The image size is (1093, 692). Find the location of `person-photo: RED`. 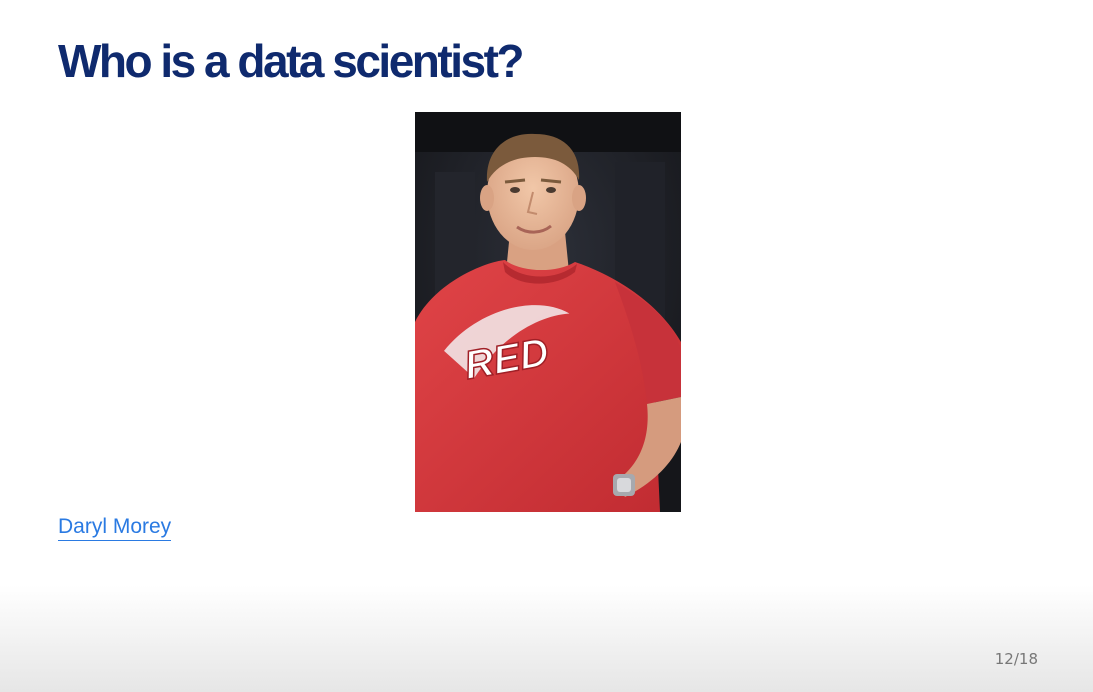

person-photo: RED is located at coordinates (548, 312).